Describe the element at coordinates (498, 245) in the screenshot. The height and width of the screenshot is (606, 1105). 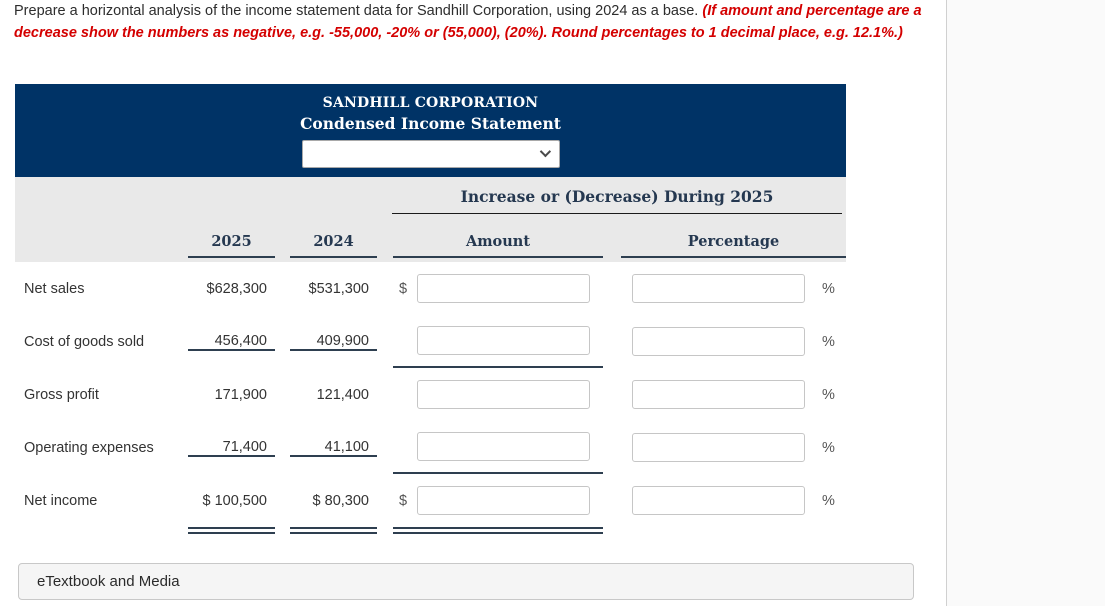
I see `column-header-amount: Amount` at that location.